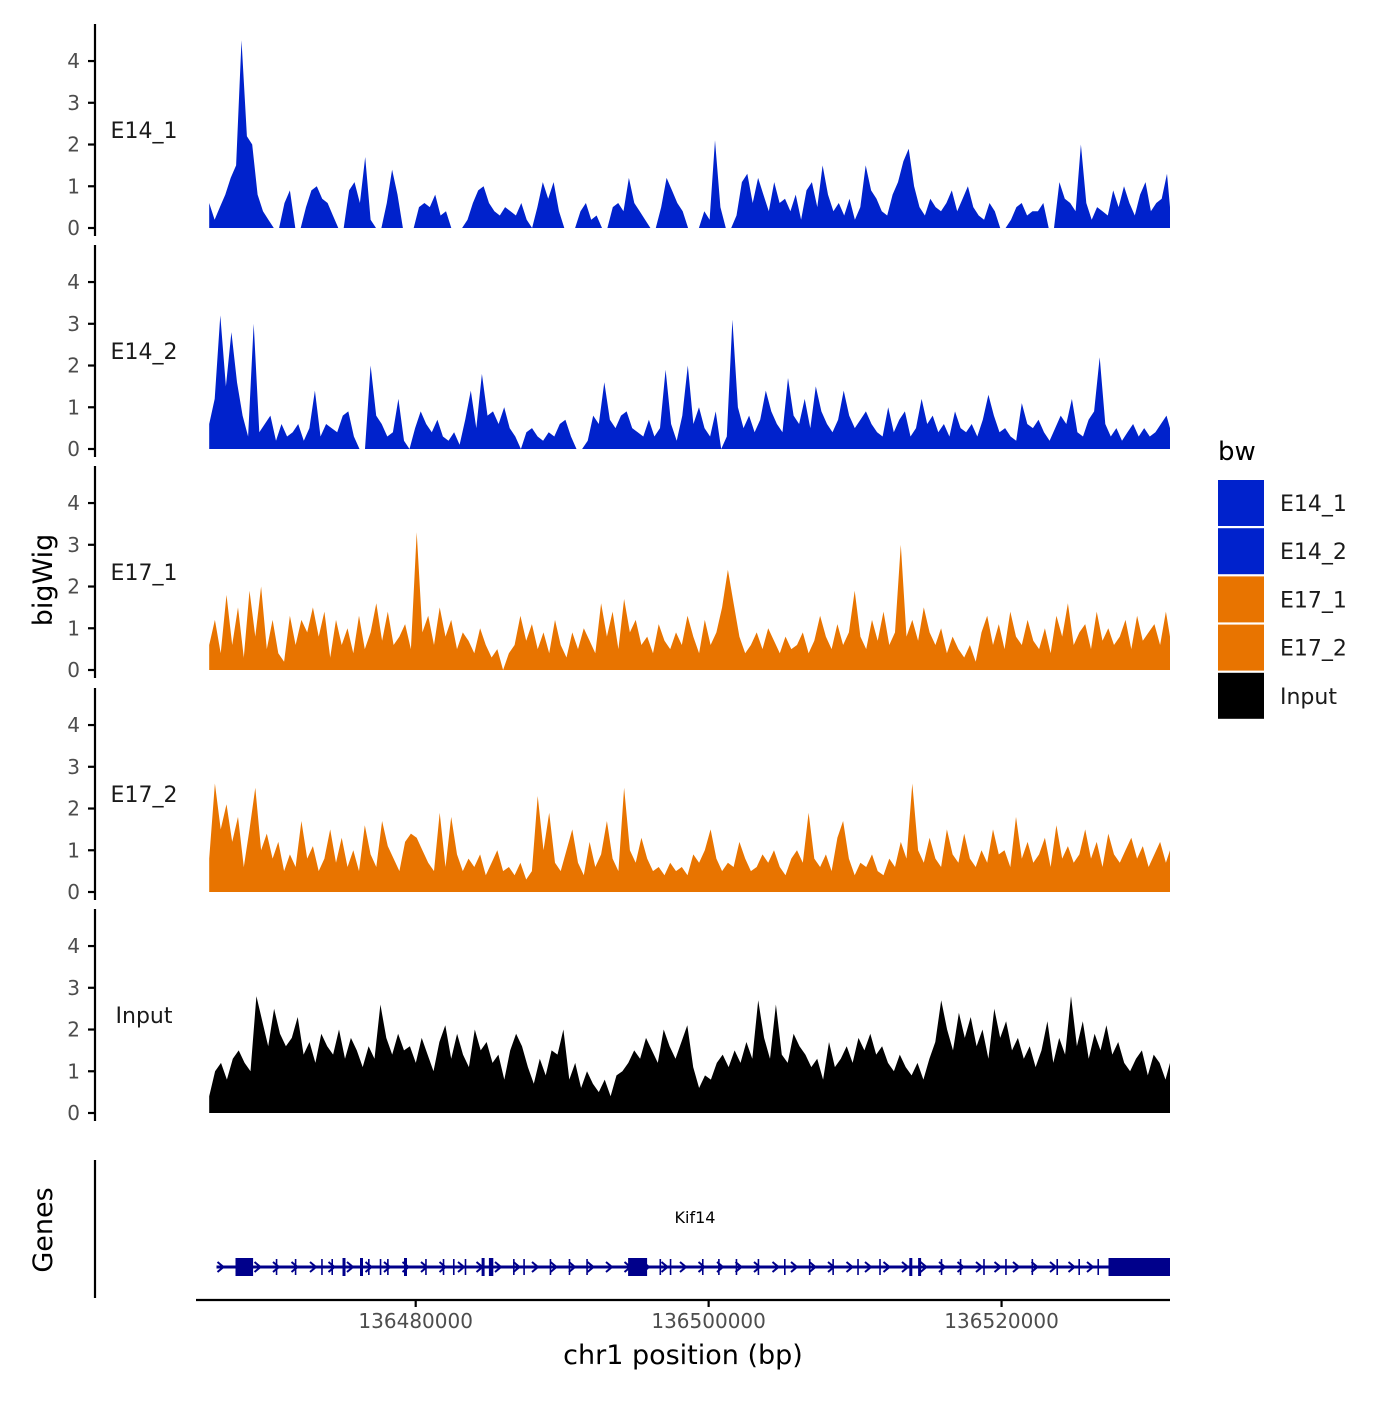 The width and height of the screenshot is (1400, 1404). What do you see at coordinates (695, 1217) in the screenshot?
I see `gene-label: Kif14` at bounding box center [695, 1217].